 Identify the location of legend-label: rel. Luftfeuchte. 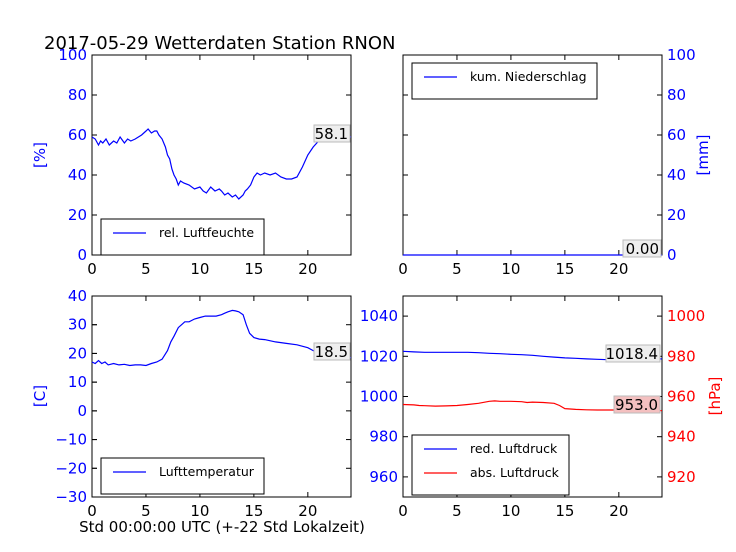
(206, 232).